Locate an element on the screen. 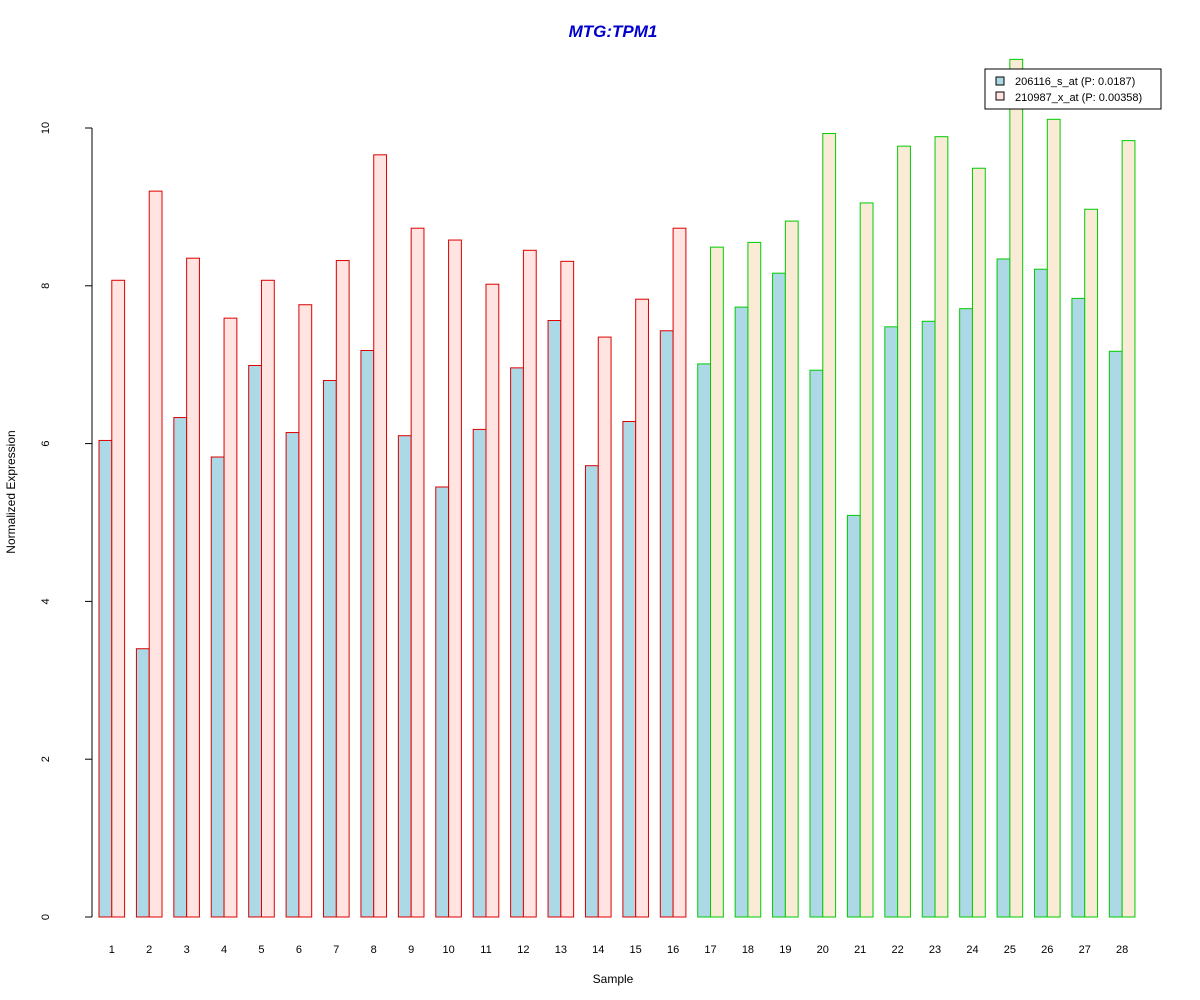 This screenshot has height=1000, width=1200. x-tick-label: 10 is located at coordinates (448, 950).